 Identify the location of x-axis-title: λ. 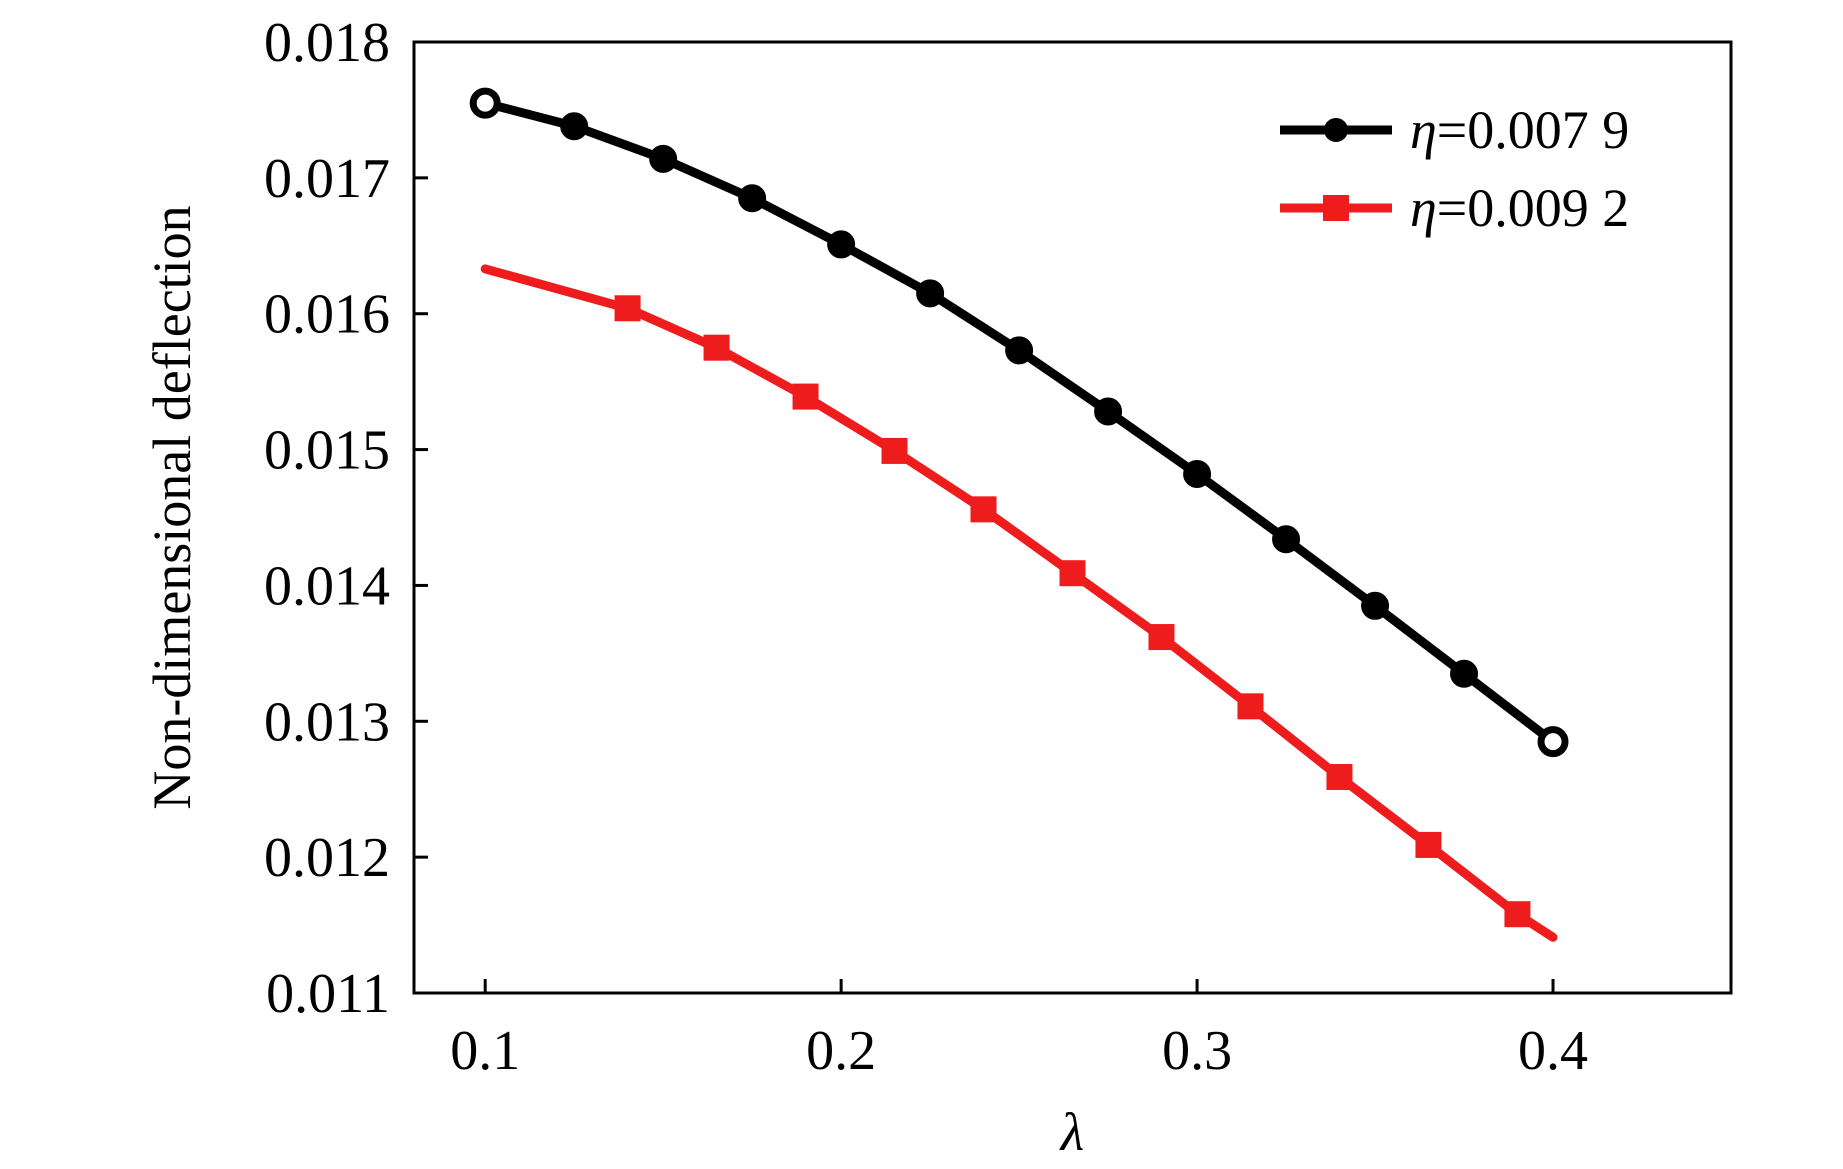
(1071, 1132).